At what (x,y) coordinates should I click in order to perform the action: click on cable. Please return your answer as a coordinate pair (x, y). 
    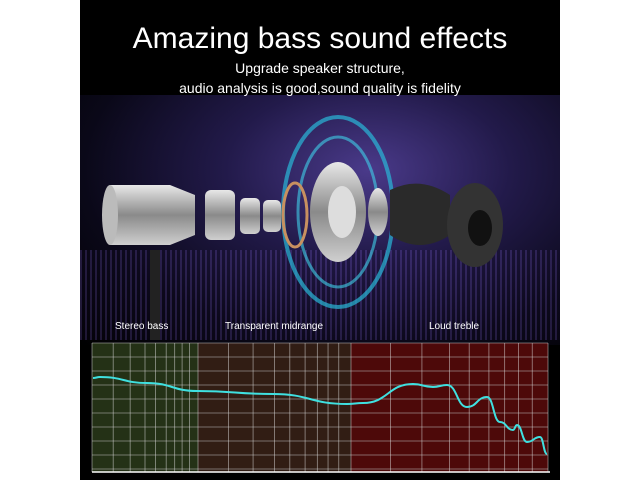
    Looking at the image, I should click on (155, 295).